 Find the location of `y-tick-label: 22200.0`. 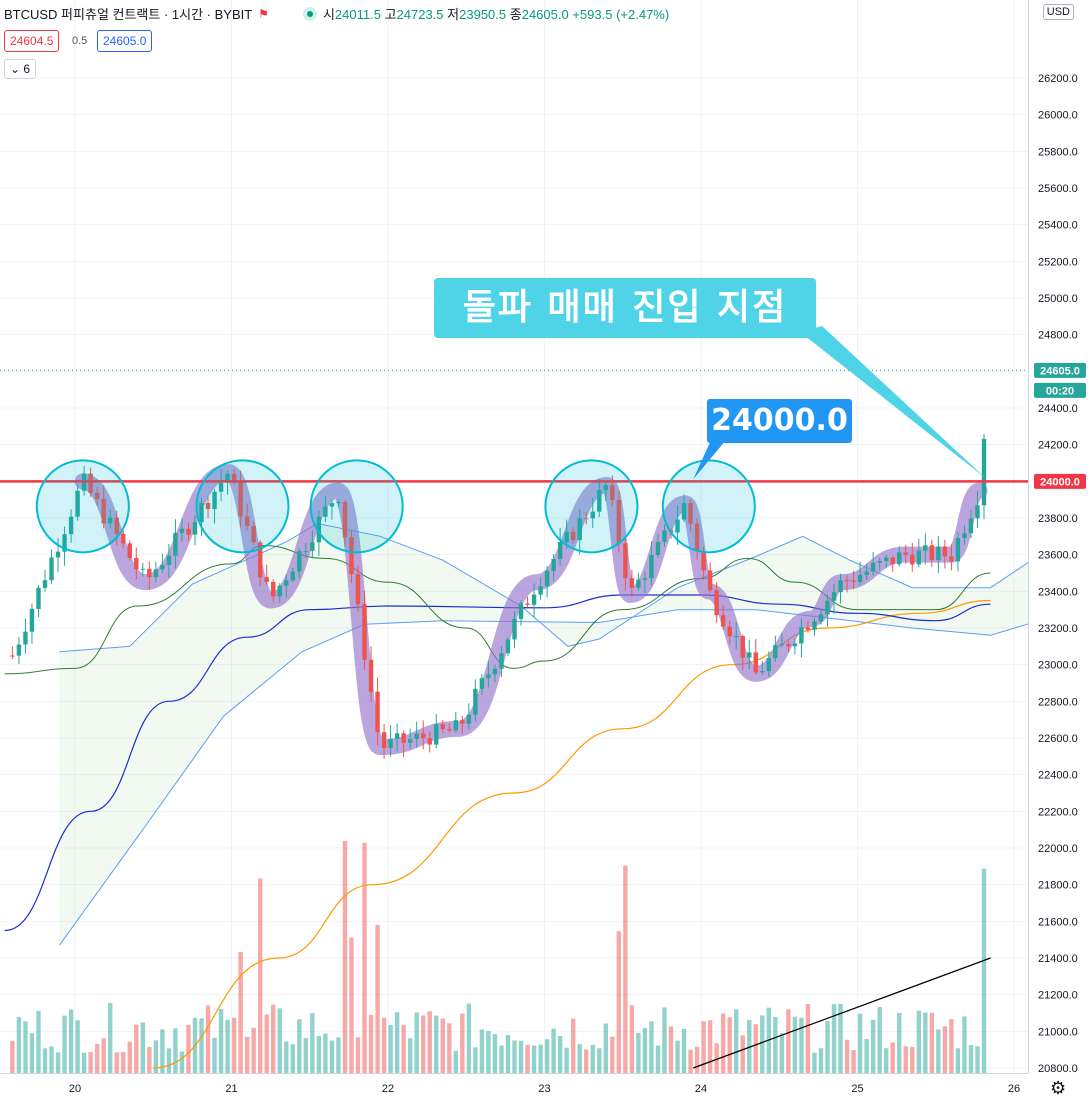

y-tick-label: 22200.0 is located at coordinates (1058, 812).